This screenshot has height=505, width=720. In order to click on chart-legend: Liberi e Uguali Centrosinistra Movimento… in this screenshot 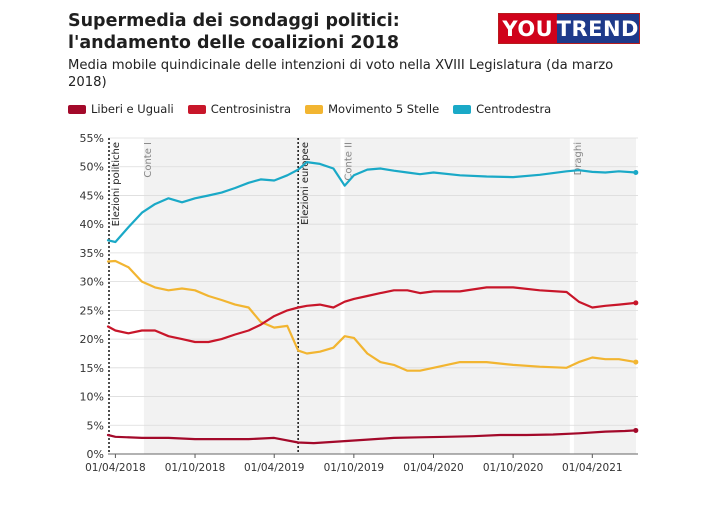, I will do `click(309, 109)`.